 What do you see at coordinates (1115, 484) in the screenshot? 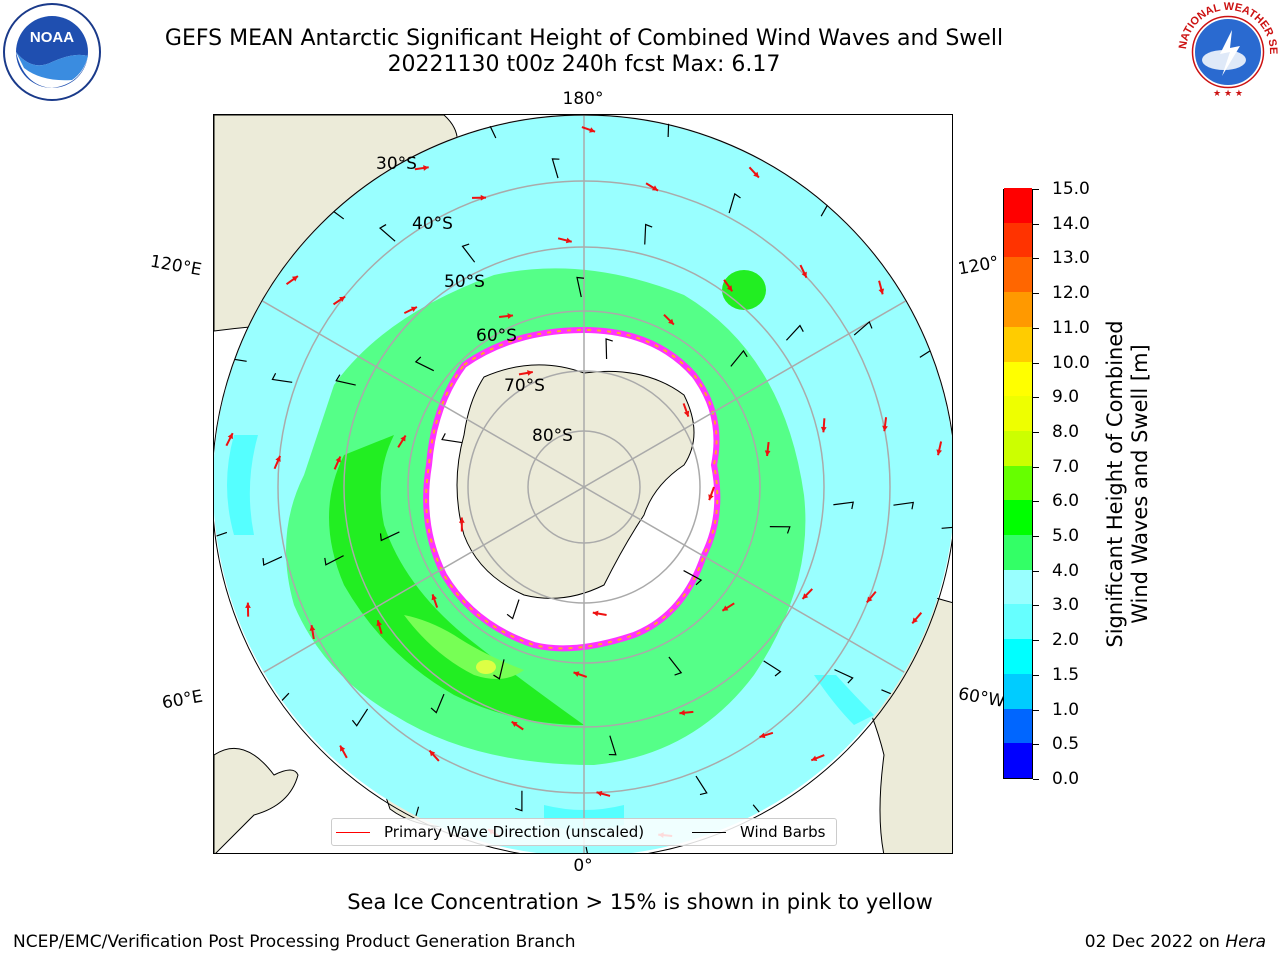
I see `colorbar-title-line-1: Significant Height of Combined` at bounding box center [1115, 484].